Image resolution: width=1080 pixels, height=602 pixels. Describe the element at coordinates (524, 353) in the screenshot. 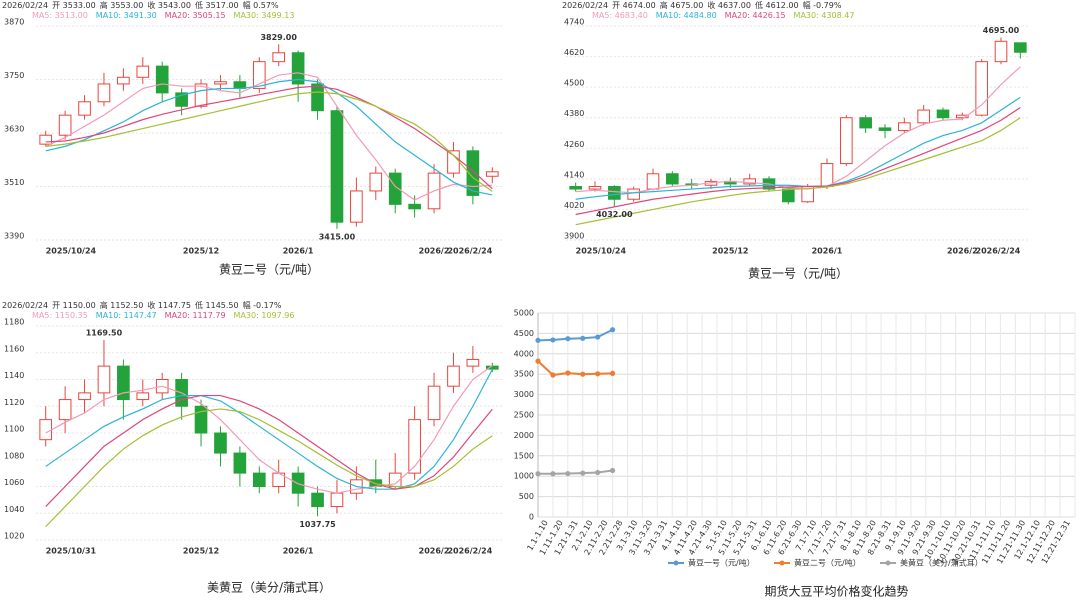

I see `y-tick-label: 4000` at that location.